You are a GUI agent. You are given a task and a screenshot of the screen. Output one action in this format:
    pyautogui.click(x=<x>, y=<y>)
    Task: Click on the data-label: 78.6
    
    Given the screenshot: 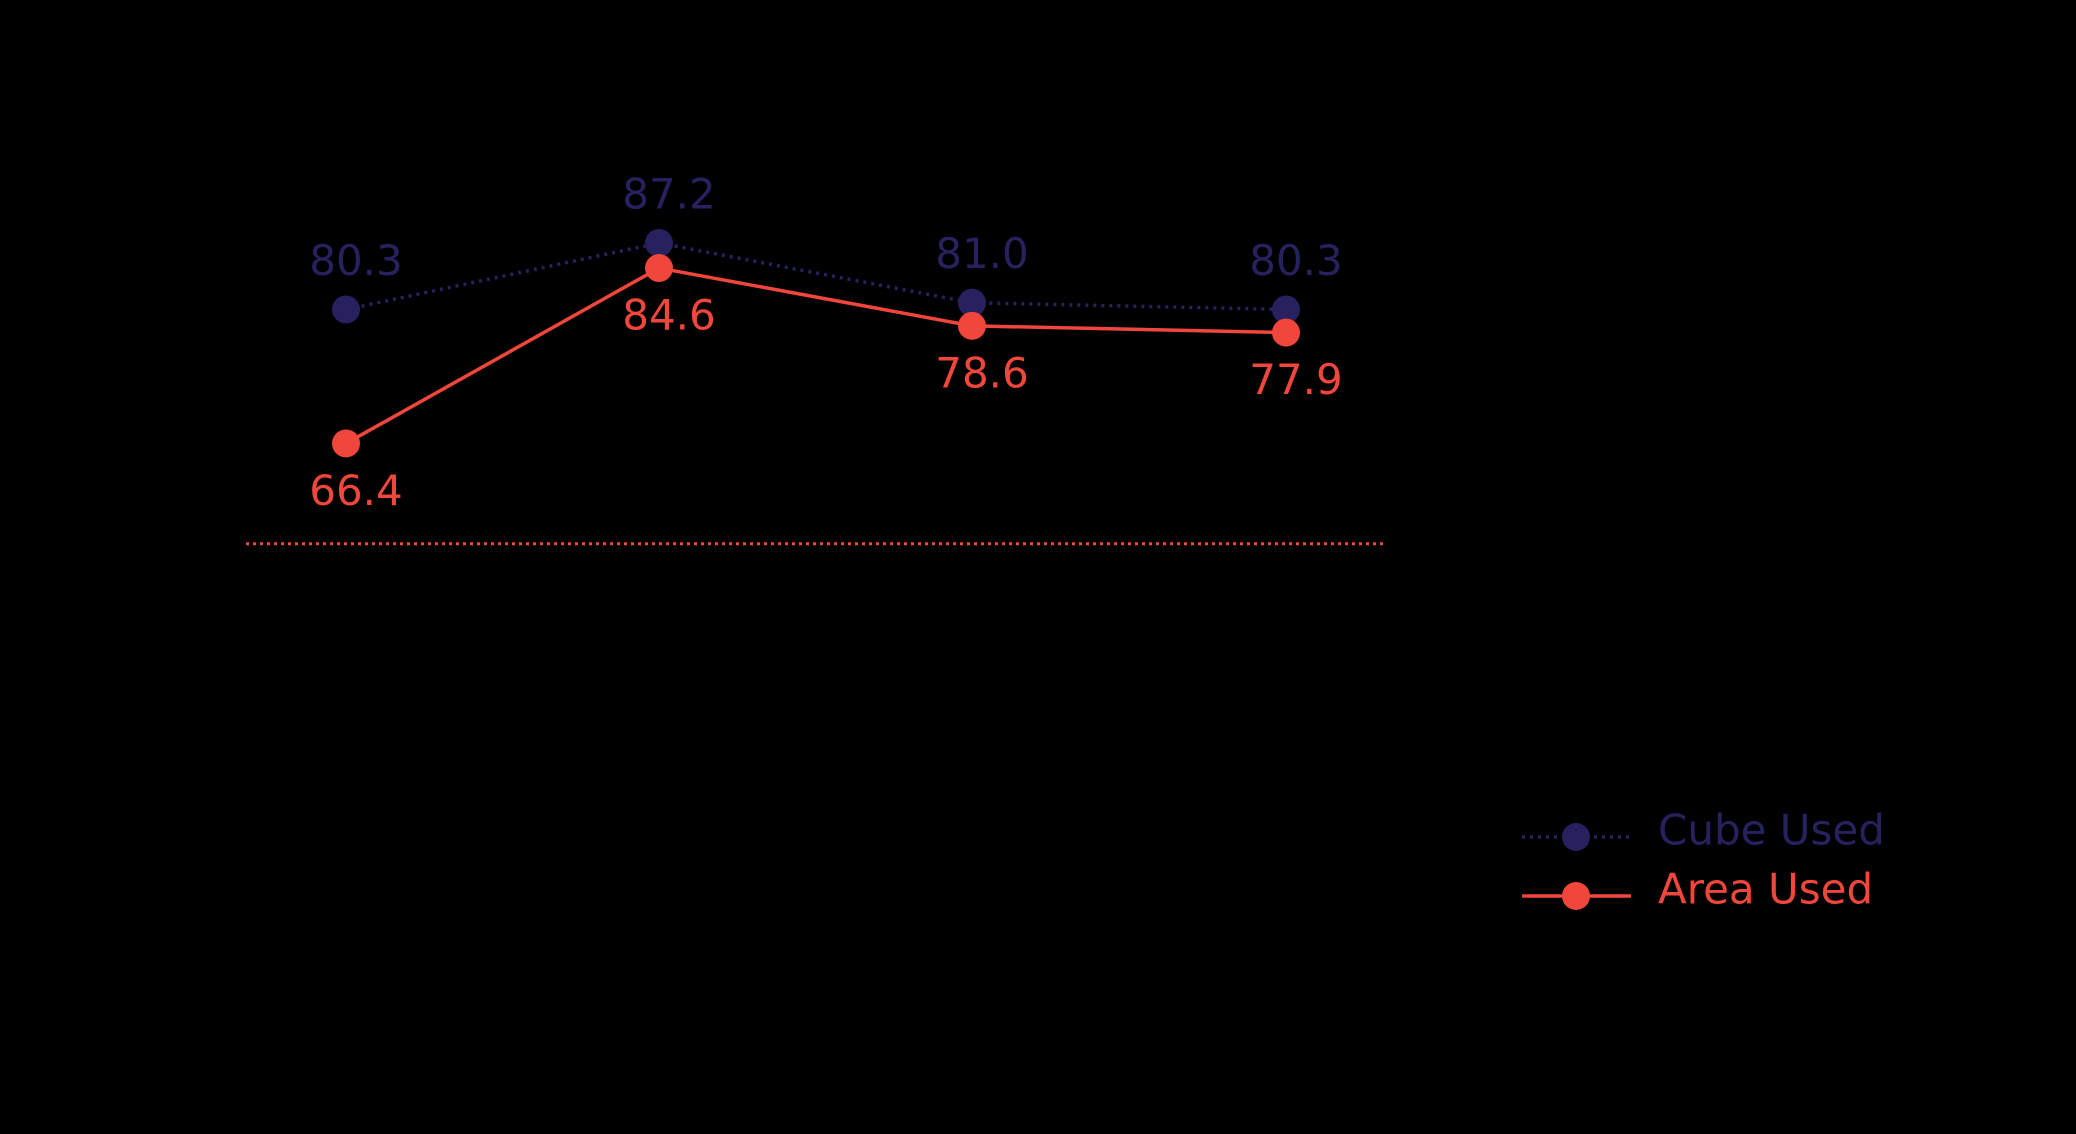 What is the action you would take?
    pyautogui.click(x=982, y=372)
    